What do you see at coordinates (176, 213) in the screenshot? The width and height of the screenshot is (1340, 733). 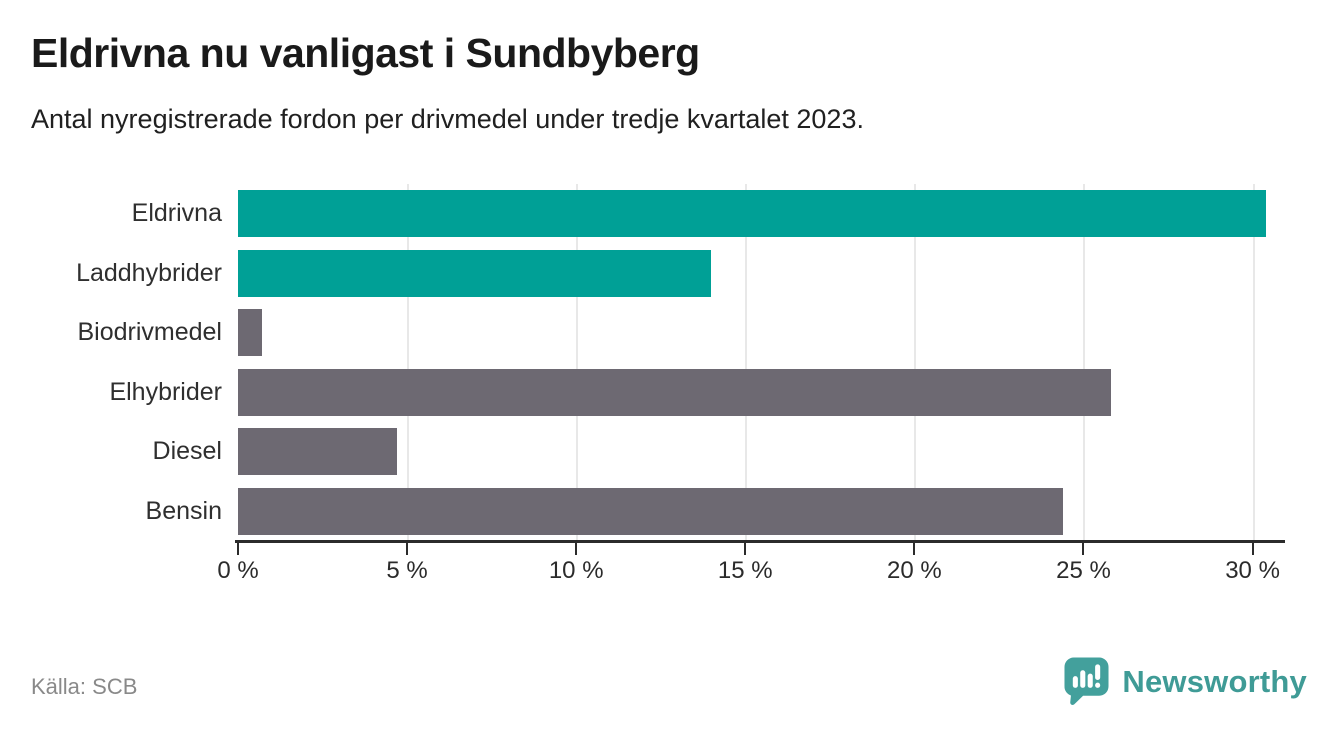 I see `category-label: Eldrivna` at bounding box center [176, 213].